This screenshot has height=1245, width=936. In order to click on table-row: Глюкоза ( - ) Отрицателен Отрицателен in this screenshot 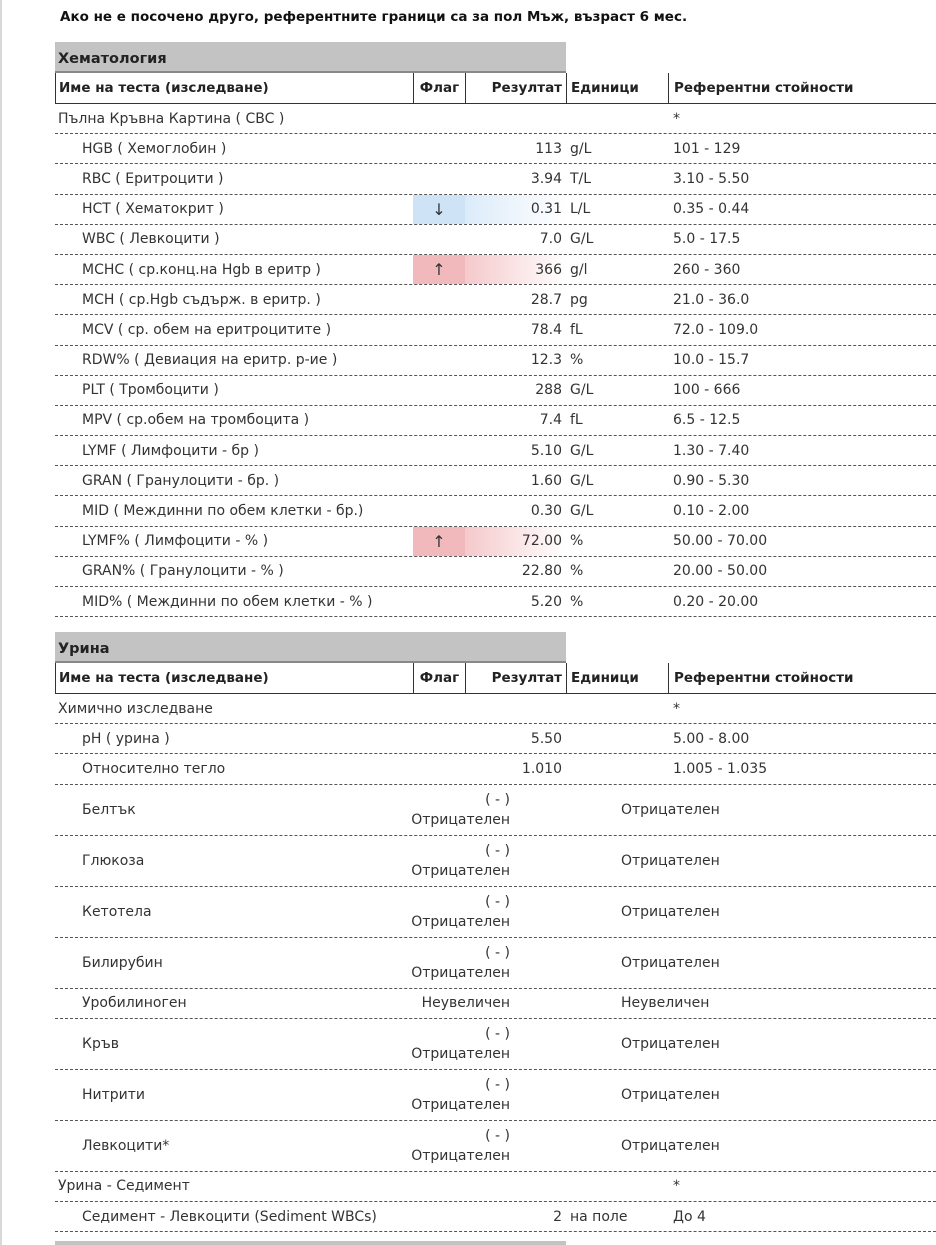, I will do `click(495, 861)`.